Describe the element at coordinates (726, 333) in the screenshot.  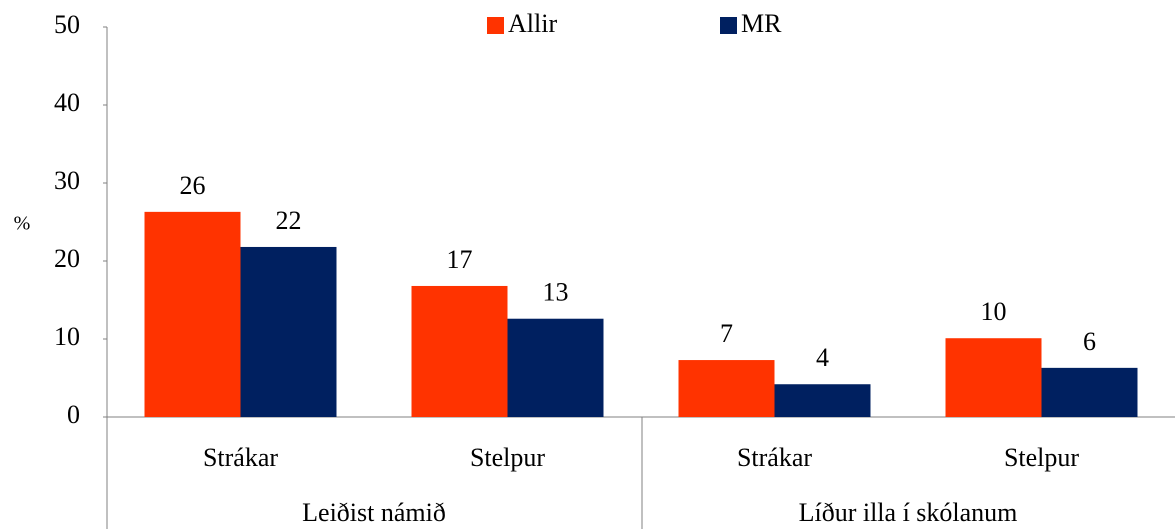
I see `value-label: 7` at that location.